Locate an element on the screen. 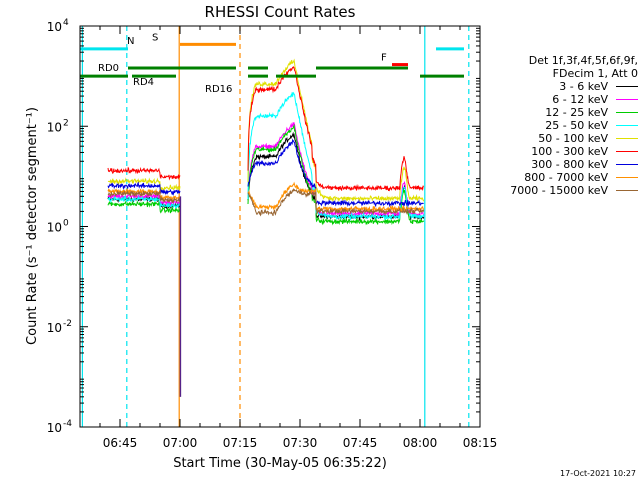  flag-label-s: S is located at coordinates (155, 37).